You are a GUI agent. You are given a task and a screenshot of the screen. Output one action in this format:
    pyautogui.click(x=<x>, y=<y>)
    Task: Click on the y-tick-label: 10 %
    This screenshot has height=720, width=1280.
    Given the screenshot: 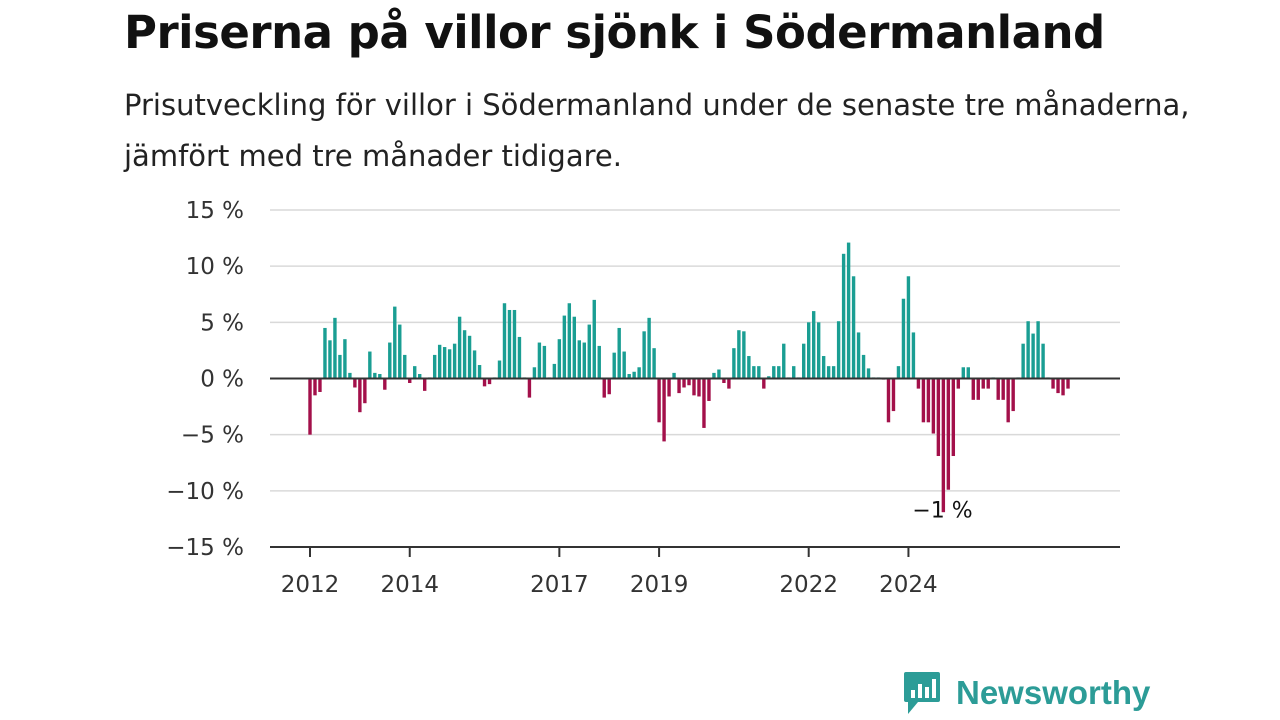 What is the action you would take?
    pyautogui.click(x=215, y=267)
    